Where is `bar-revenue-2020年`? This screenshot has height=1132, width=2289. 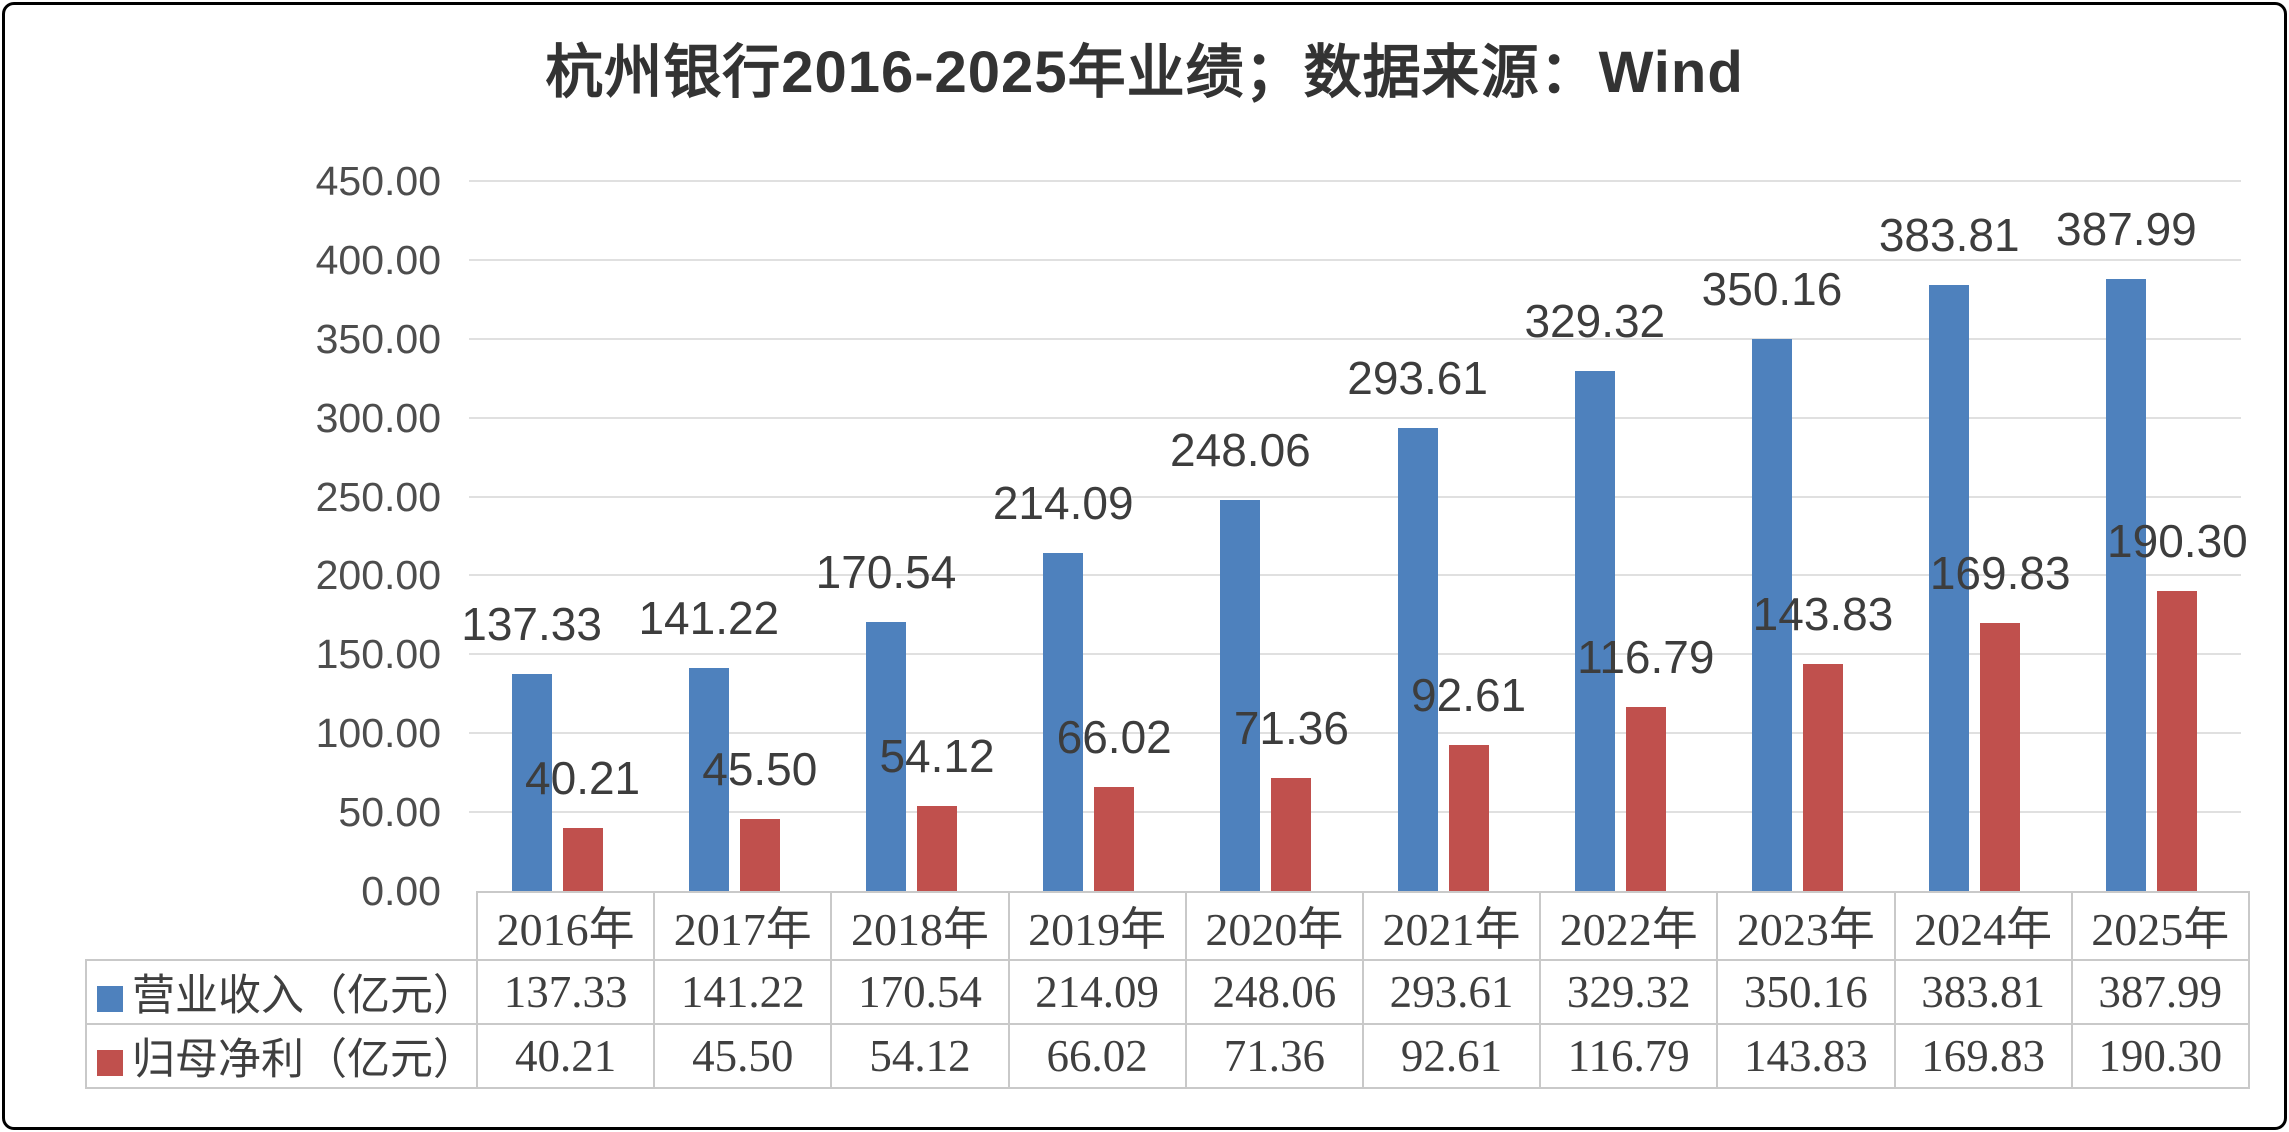
bar-revenue-2020年 is located at coordinates (1240, 695).